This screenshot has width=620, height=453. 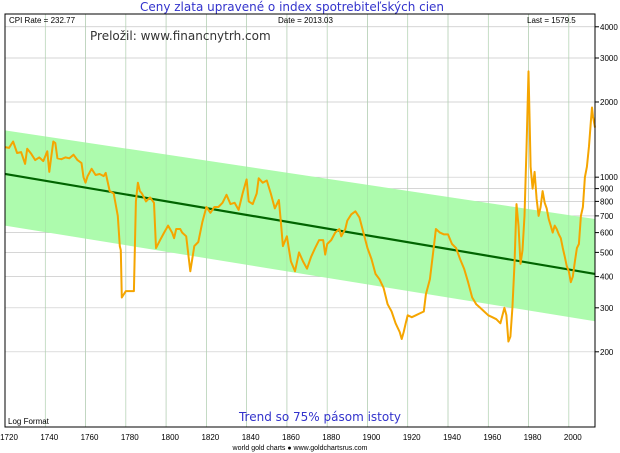 I want to click on y-tick-label: 400, so click(x=607, y=277).